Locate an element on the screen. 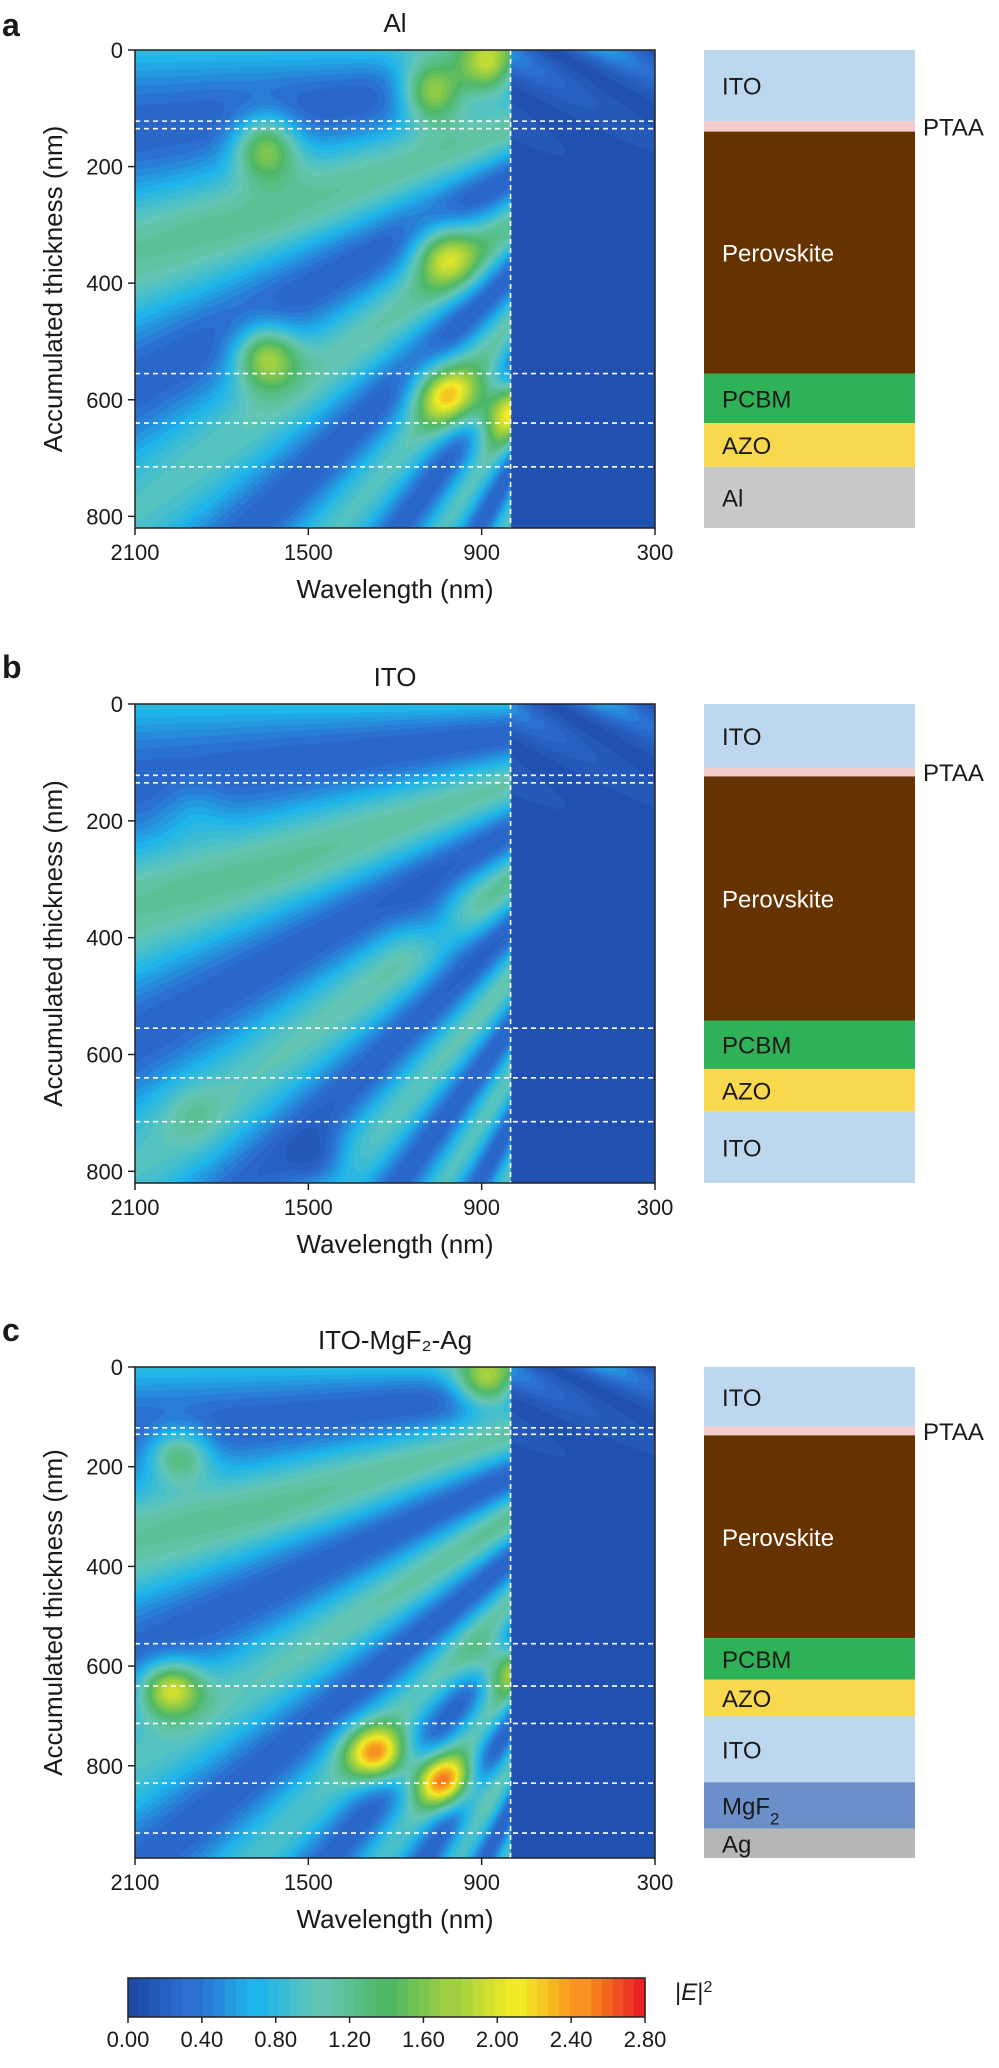 Image resolution: width=999 pixels, height=2068 pixels. colorbar-tick-label: 0.00 is located at coordinates (128, 2039).